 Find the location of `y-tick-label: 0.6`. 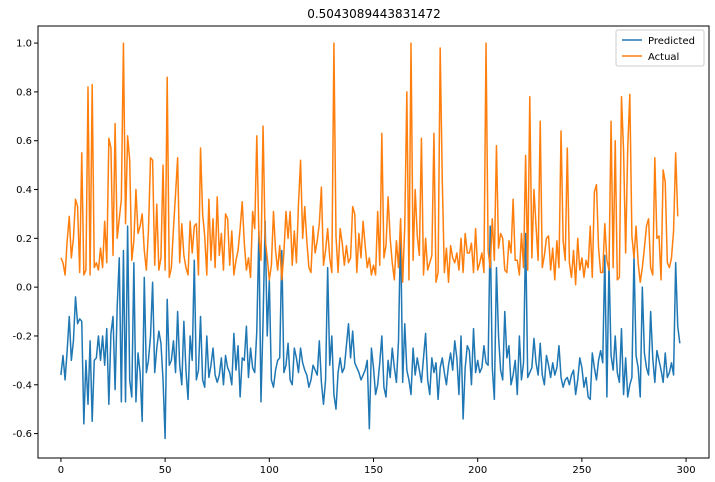

y-tick-label: 0.6 is located at coordinates (24, 141).